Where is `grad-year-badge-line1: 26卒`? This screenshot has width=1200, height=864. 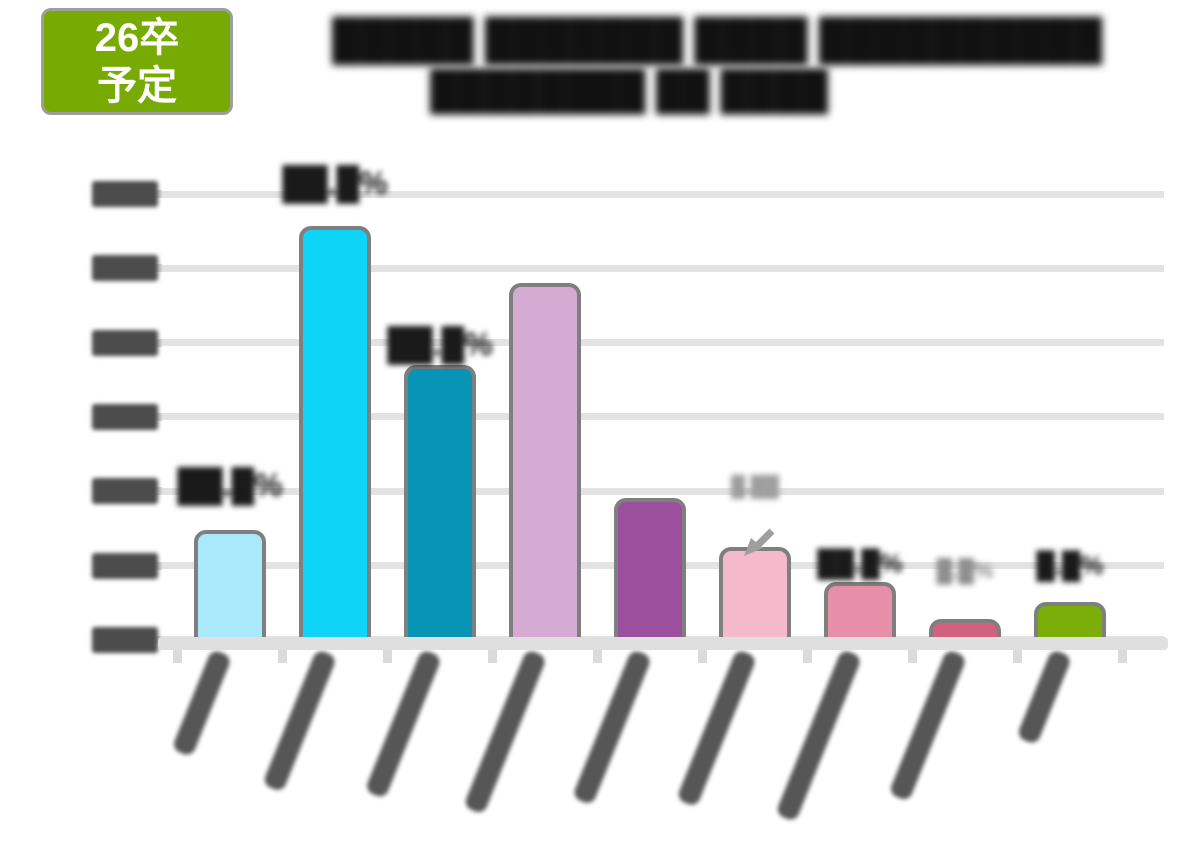 grad-year-badge-line1: 26卒 is located at coordinates (137, 37).